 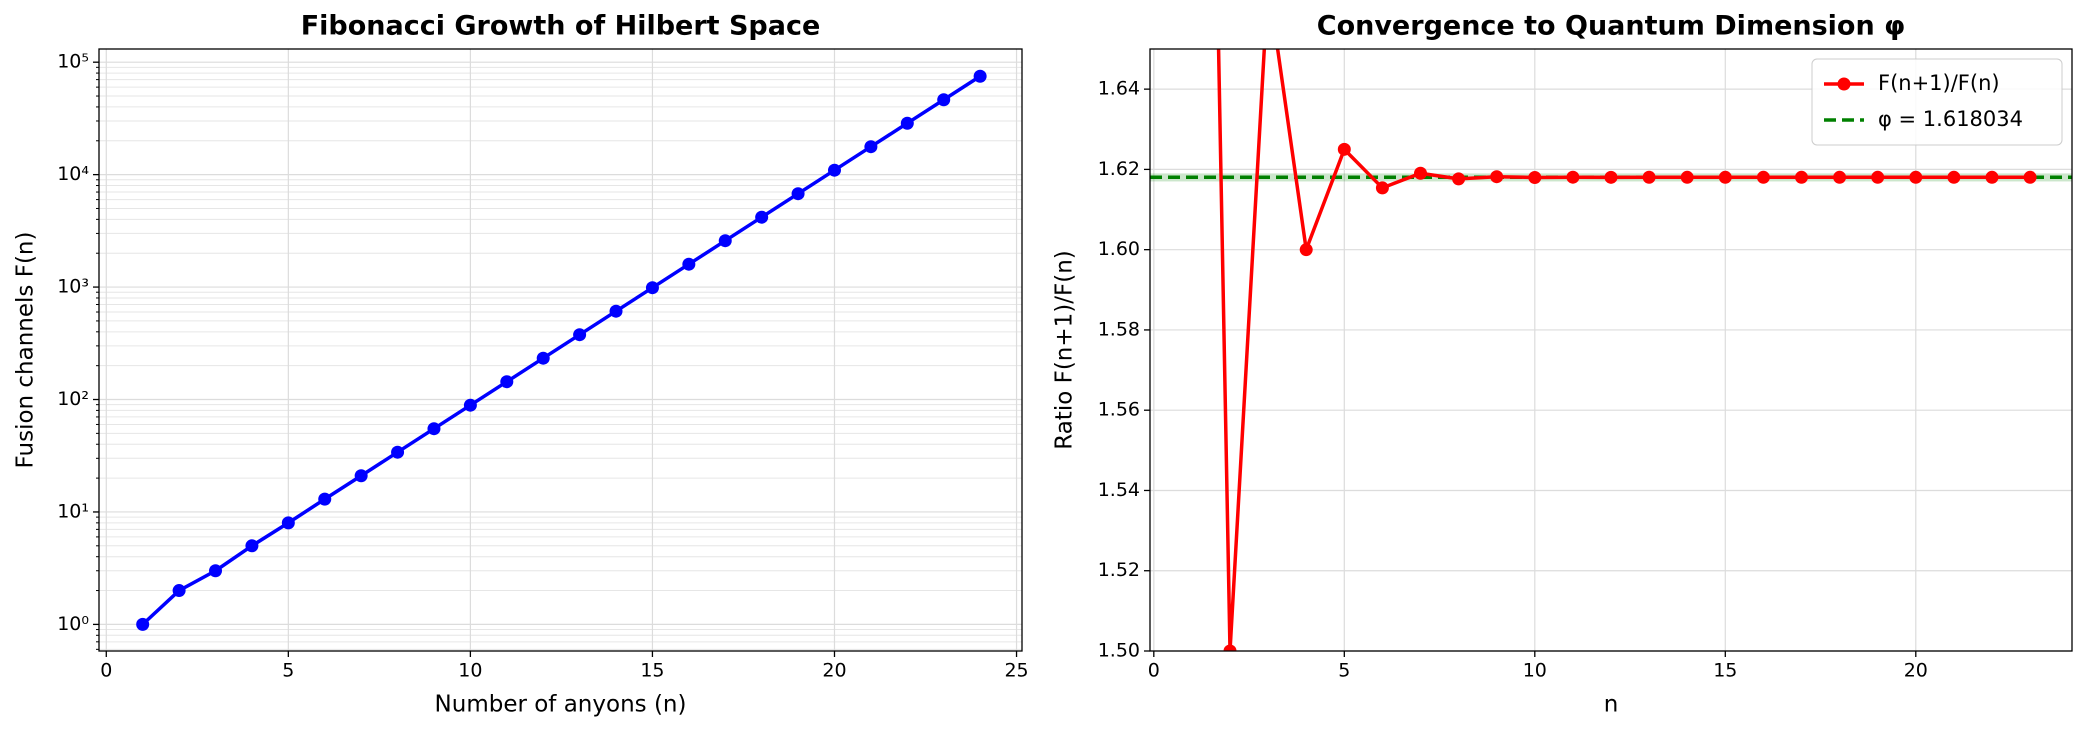 I want to click on legend-frame, so click(x=1937, y=102).